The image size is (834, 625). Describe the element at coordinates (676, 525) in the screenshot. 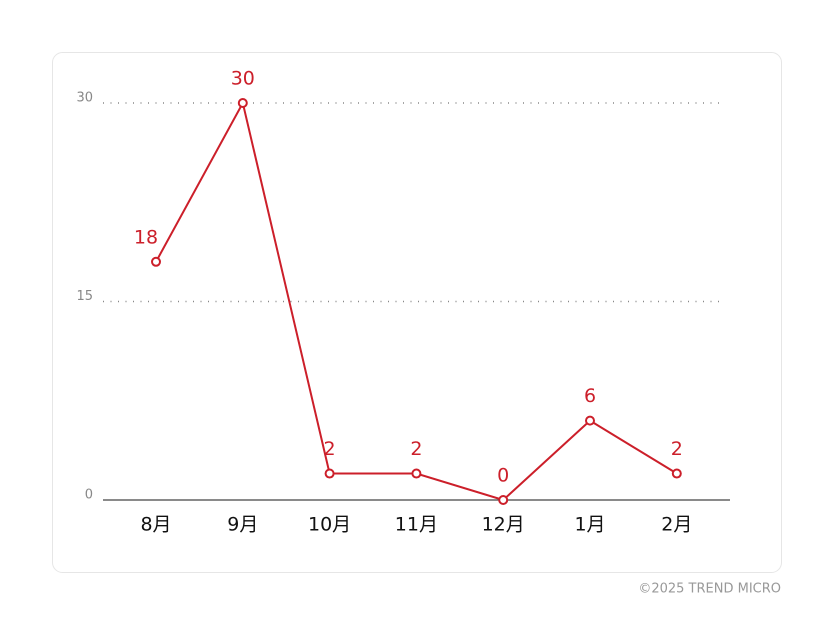

I see `x-tick-label: 2月` at that location.